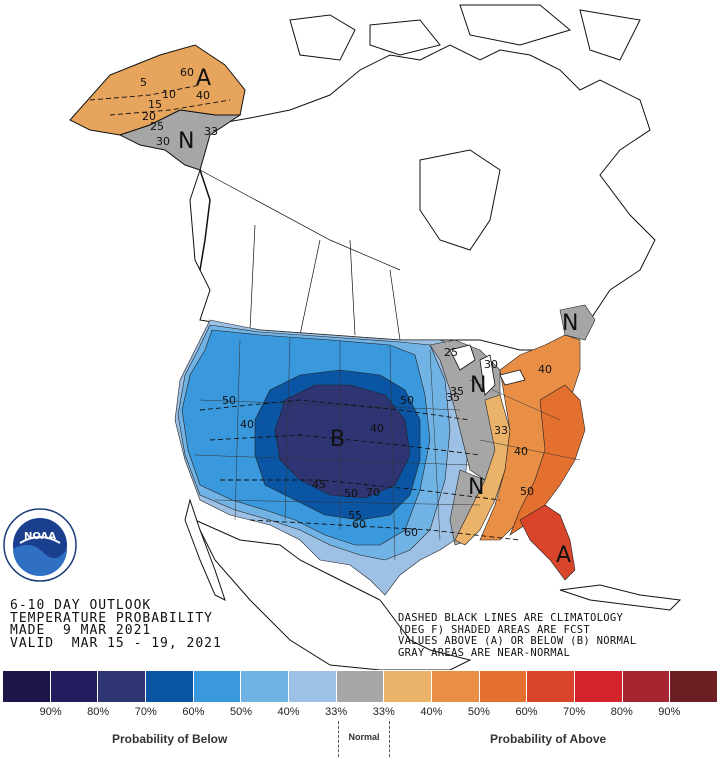  I want to click on northeast-normal-letter: N, so click(570, 323).